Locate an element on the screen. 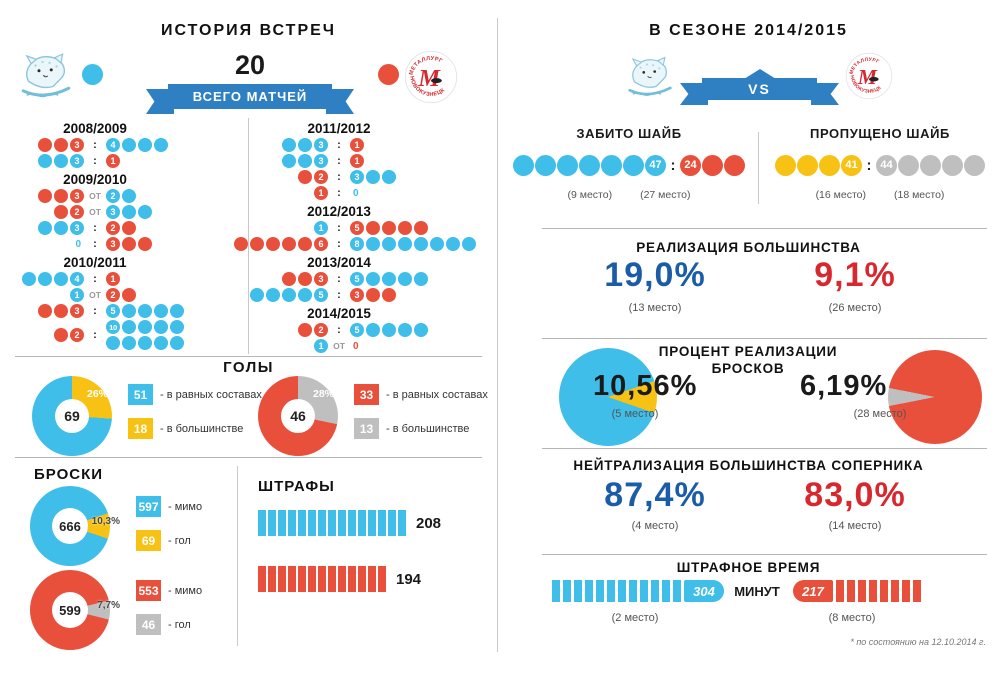 This screenshot has width=1000, height=676. season-block: 2013/2014 3:5 5:3 is located at coordinates (370, 279).